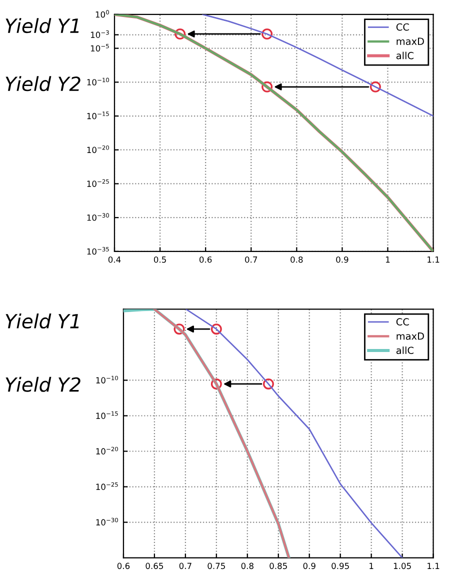  I want to click on x-tick-label: 0.5, so click(160, 259).